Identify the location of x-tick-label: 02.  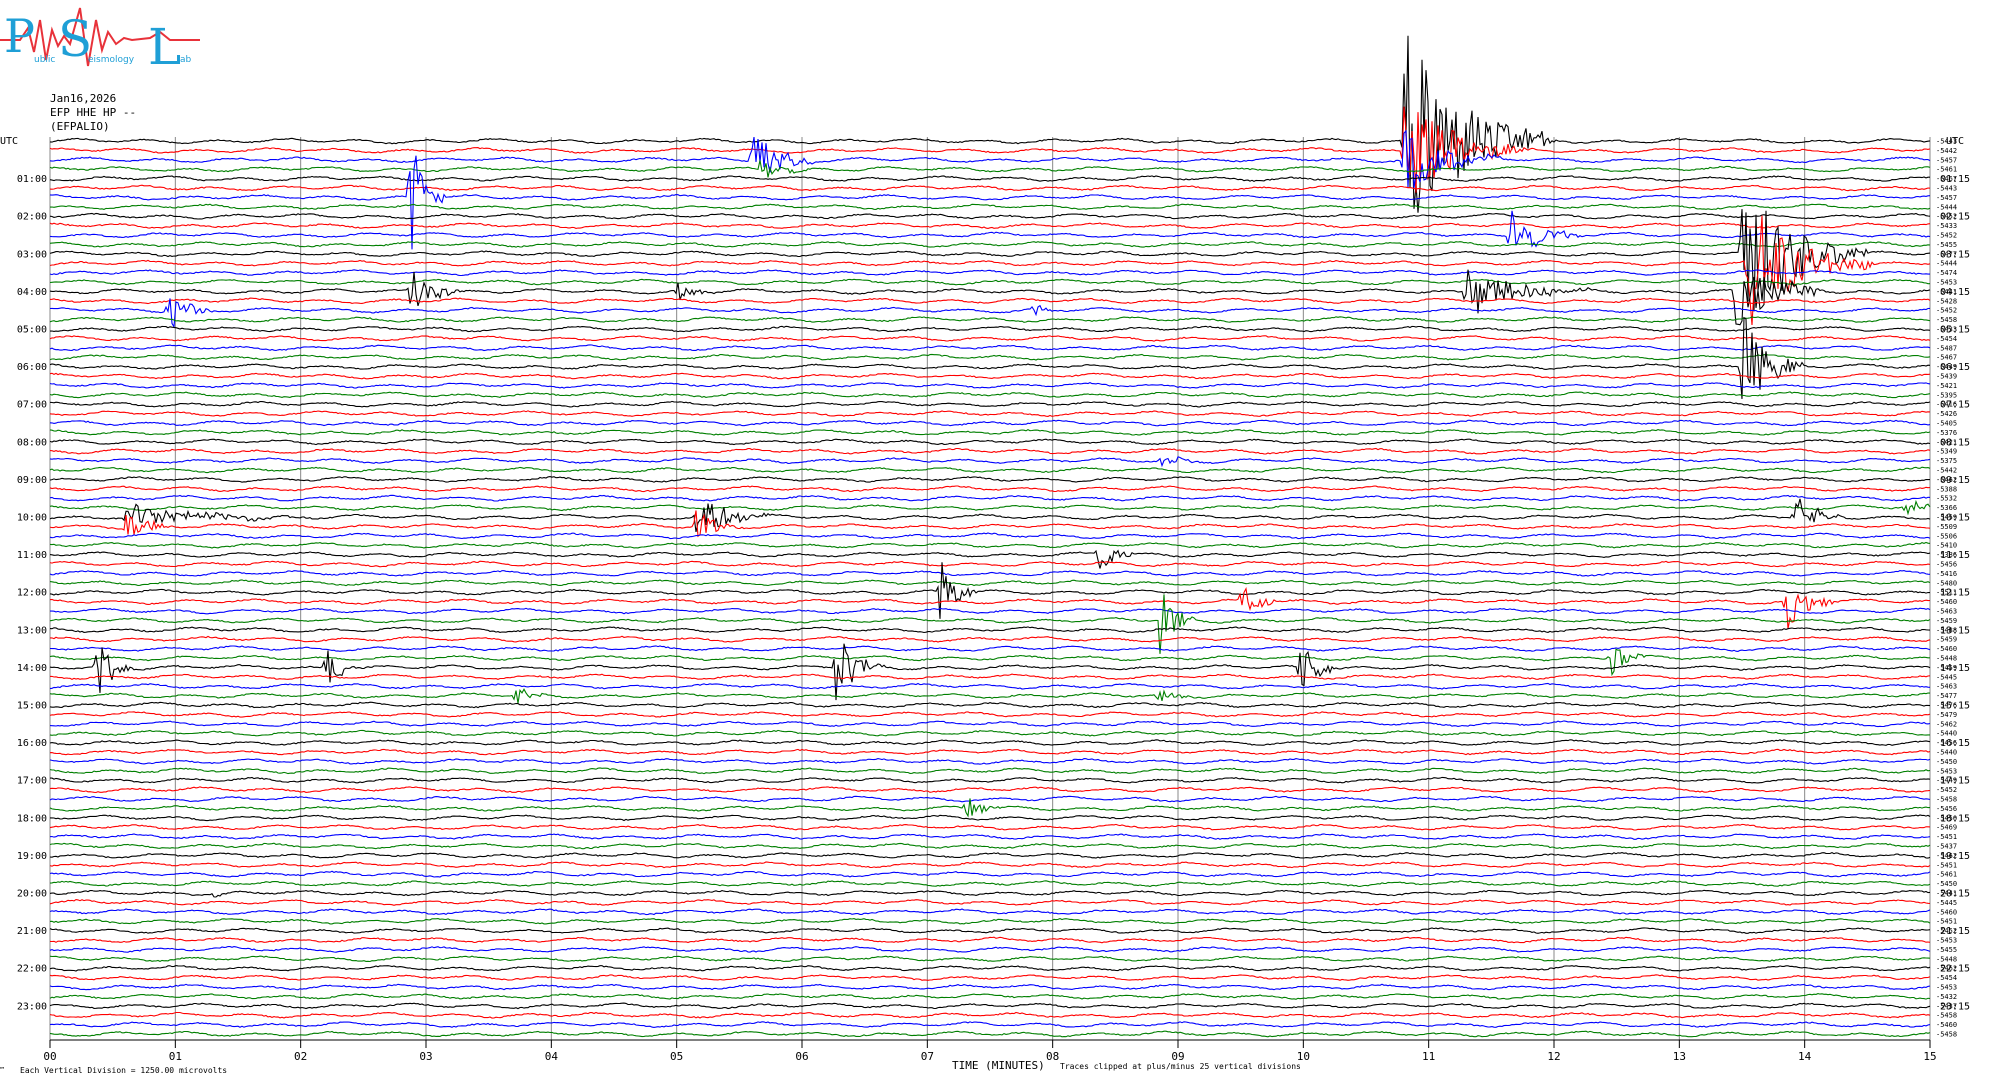
(300, 1056).